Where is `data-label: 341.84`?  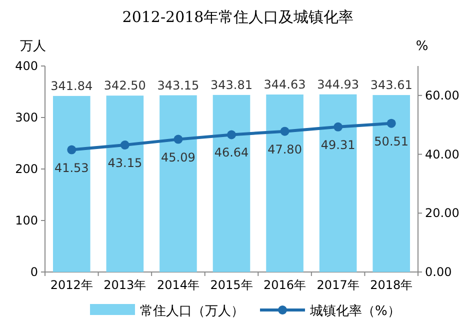
data-label: 341.84 is located at coordinates (71, 85).